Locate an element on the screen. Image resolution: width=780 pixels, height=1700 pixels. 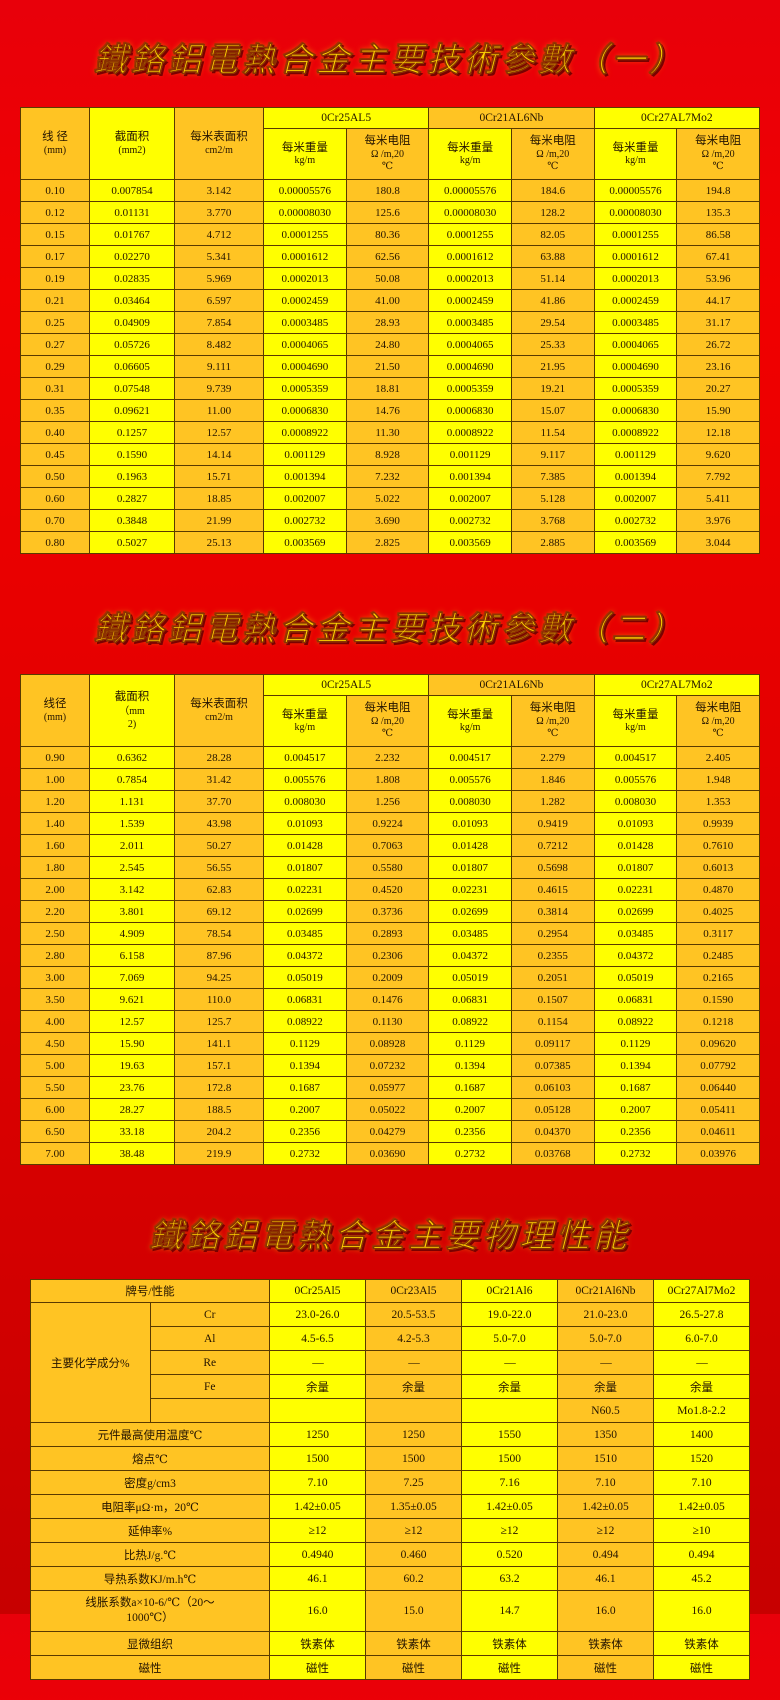
cell-r6-c6: 29.54 is located at coordinates (552, 322).